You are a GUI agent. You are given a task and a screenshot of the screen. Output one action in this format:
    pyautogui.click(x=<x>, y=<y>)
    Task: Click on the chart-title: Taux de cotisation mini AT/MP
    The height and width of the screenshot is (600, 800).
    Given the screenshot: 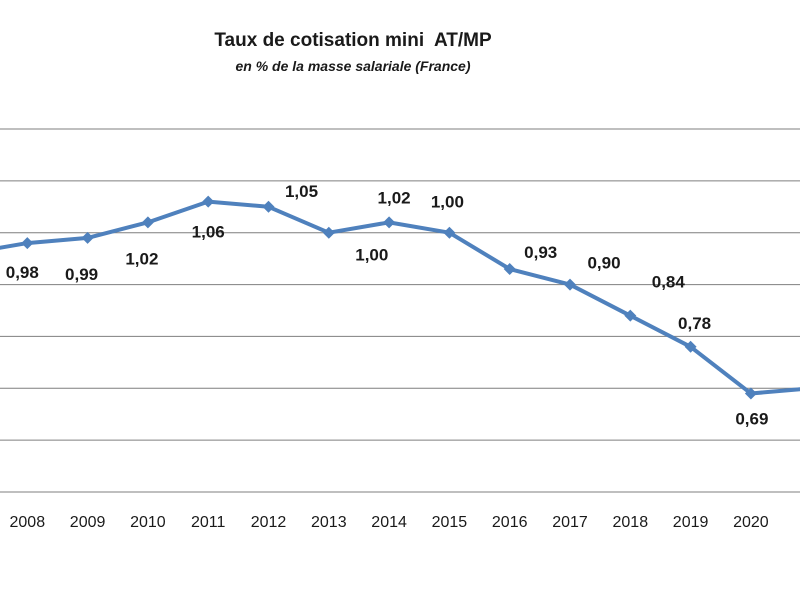 What is the action you would take?
    pyautogui.click(x=353, y=40)
    